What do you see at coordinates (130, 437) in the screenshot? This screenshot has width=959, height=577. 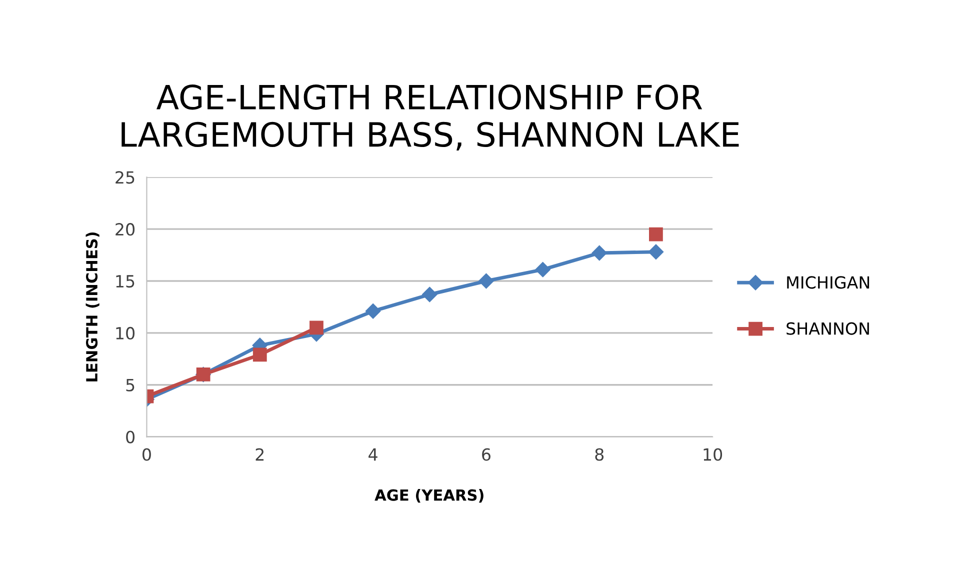 I see `y-tick-label: 0` at bounding box center [130, 437].